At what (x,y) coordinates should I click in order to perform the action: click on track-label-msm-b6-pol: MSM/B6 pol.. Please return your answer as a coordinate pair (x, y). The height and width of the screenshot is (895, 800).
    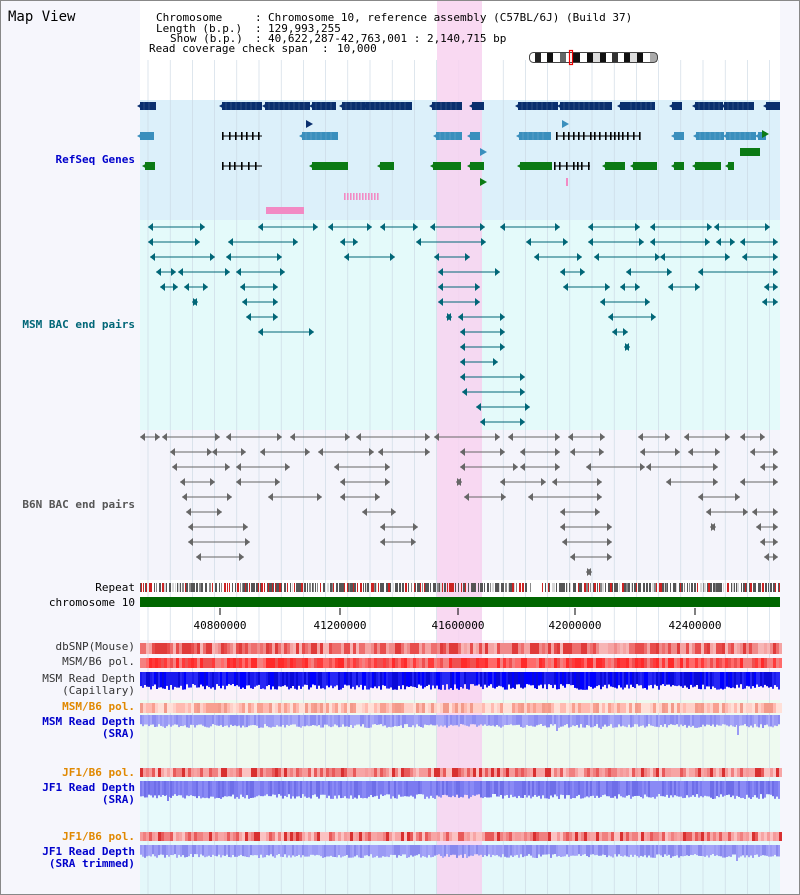
    Looking at the image, I should click on (98, 661).